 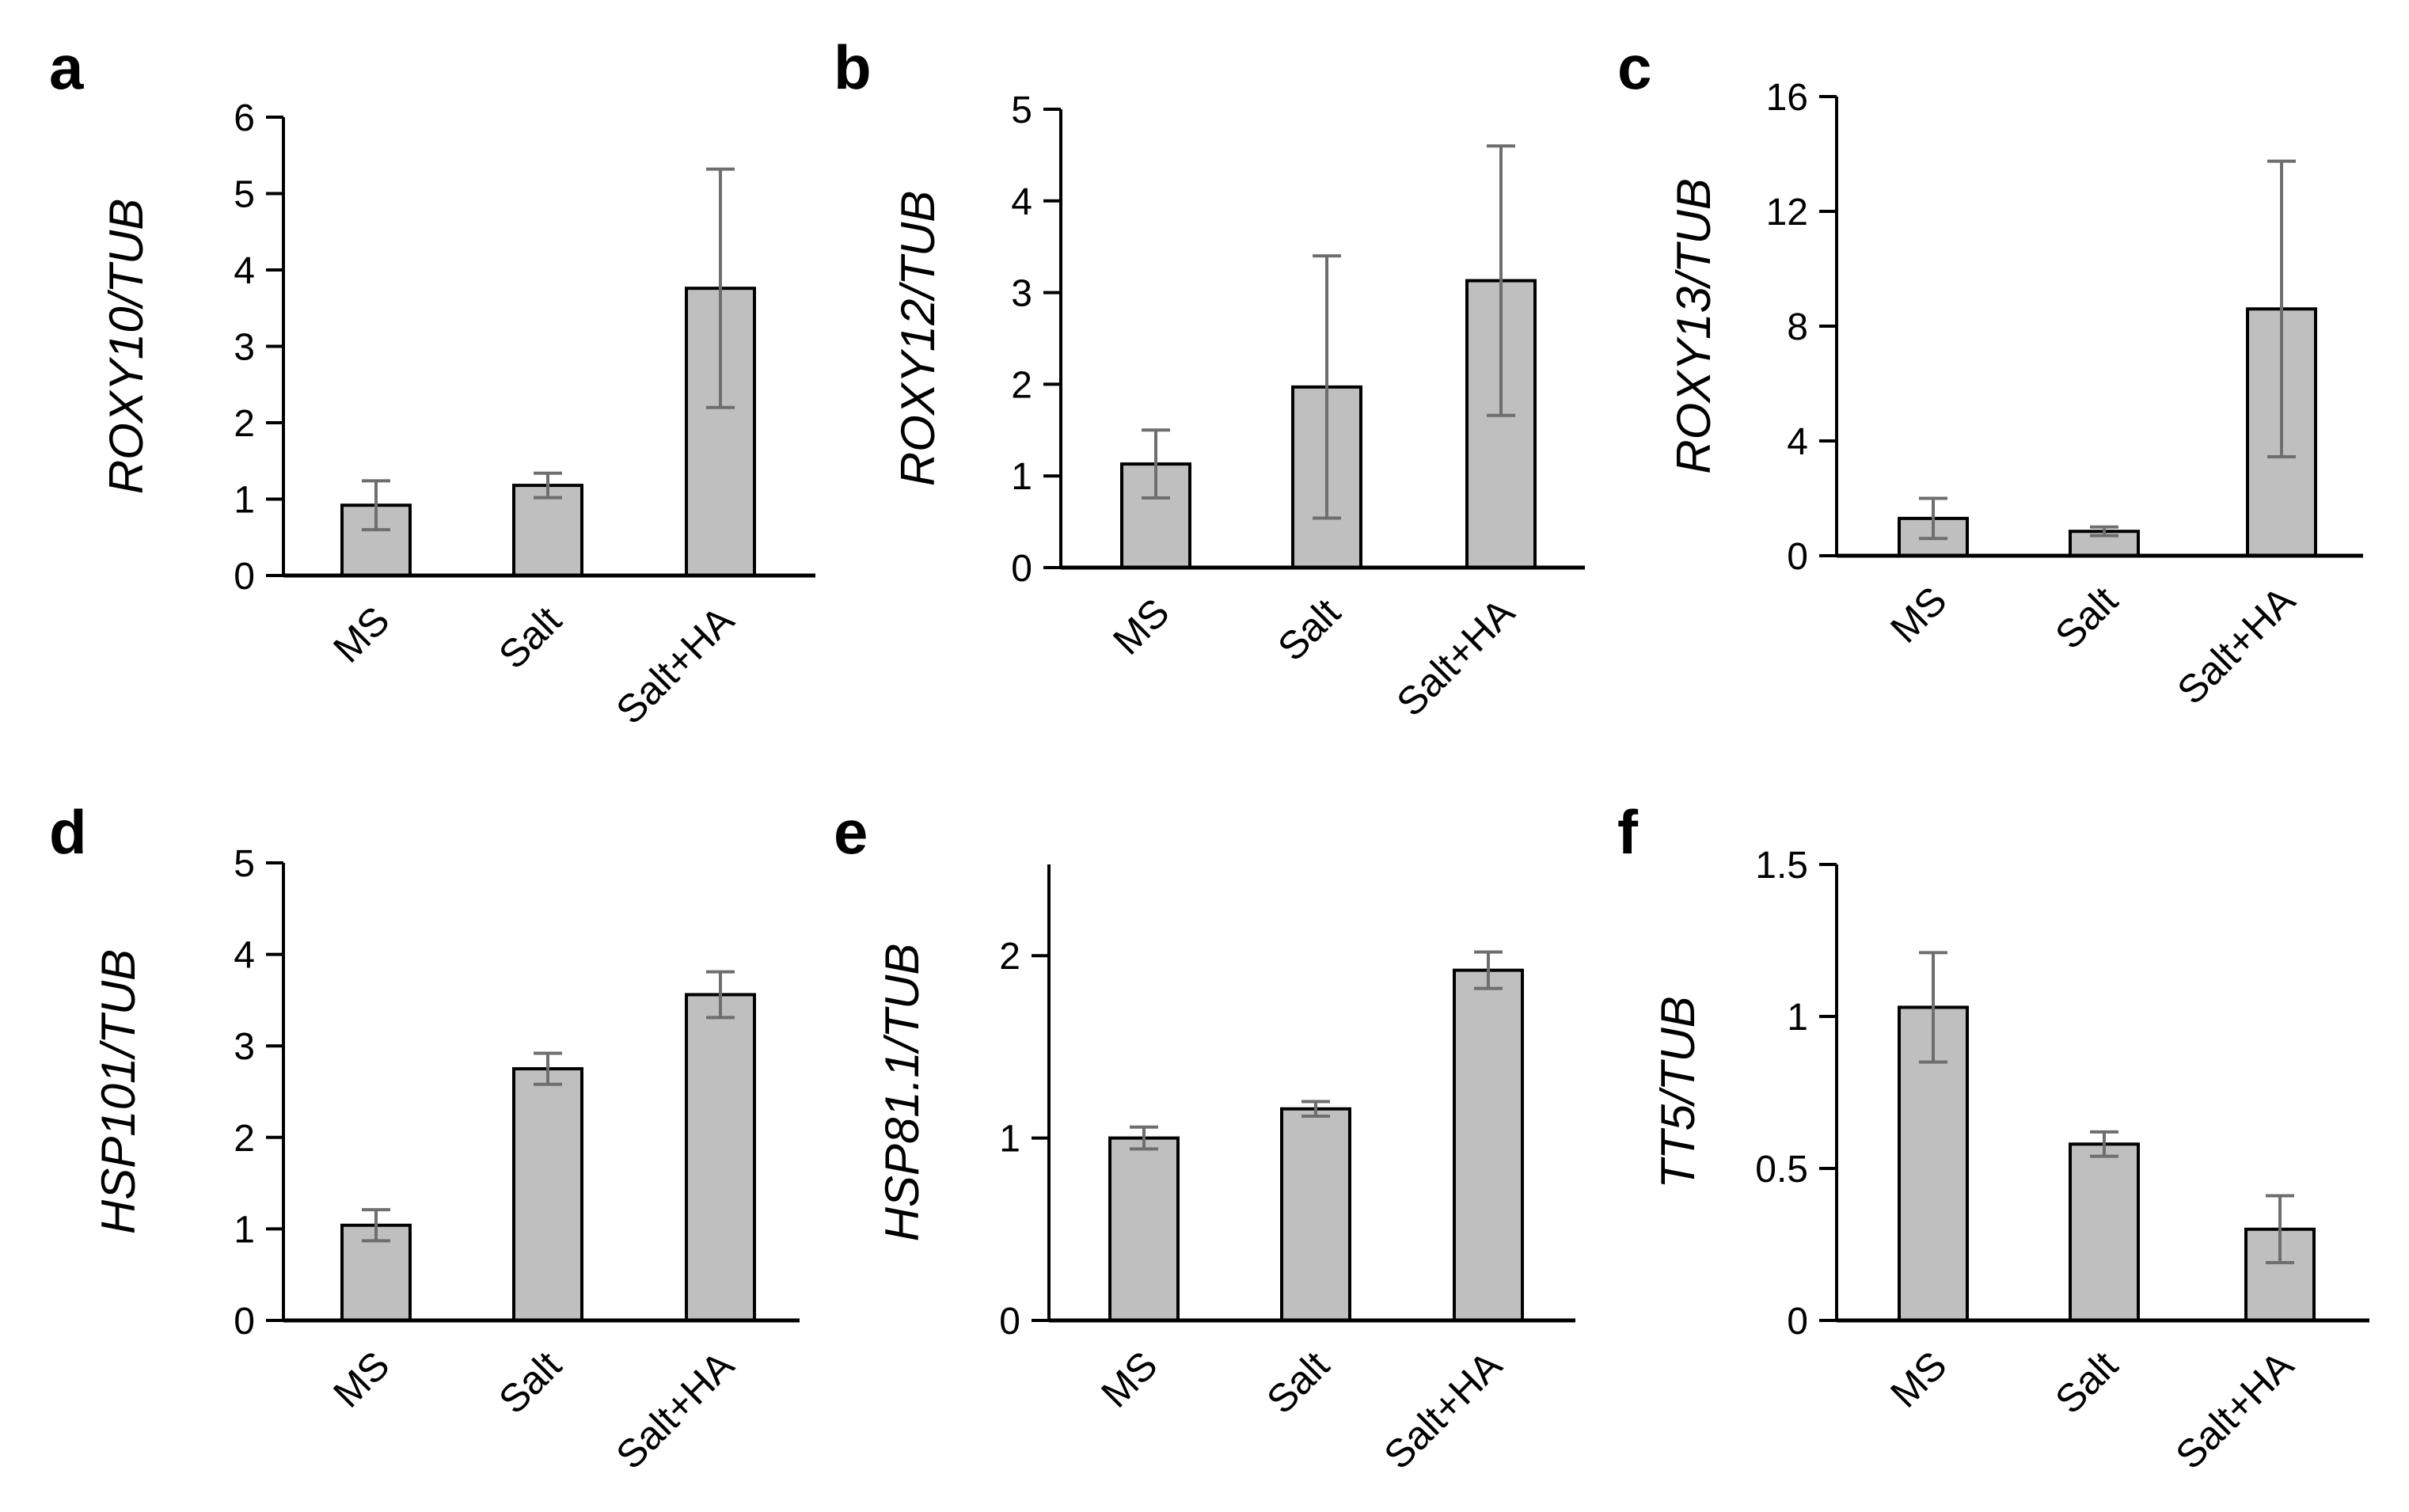 What do you see at coordinates (245, 1047) in the screenshot?
I see `panel-d-y-tick-label: 3` at bounding box center [245, 1047].